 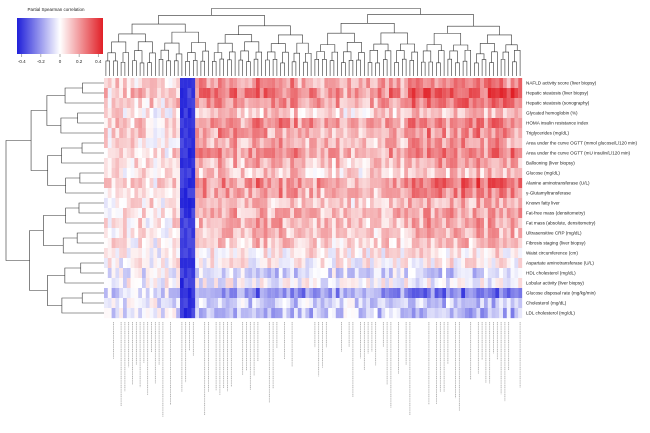 I want to click on row-label: Cholesterol (mg/dL), so click(x=546, y=303).